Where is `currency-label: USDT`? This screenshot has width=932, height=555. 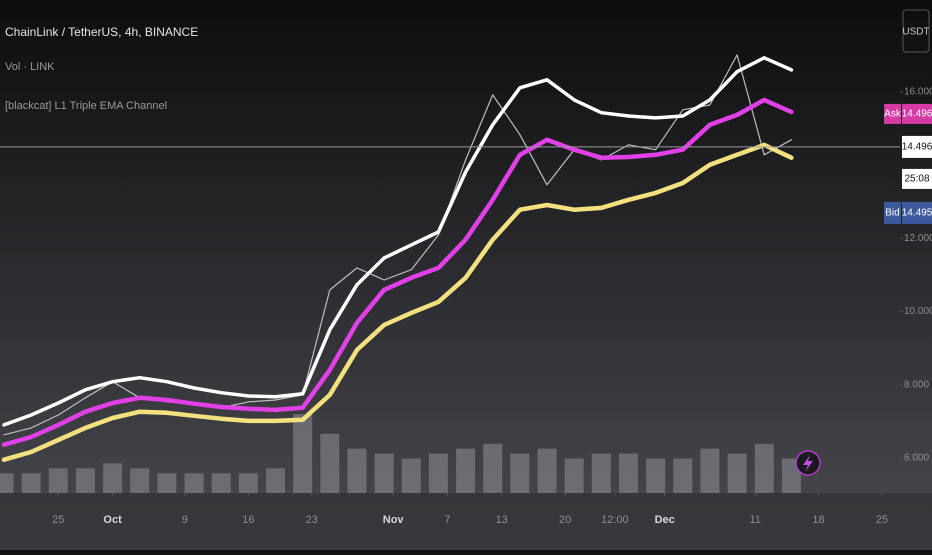 currency-label: USDT is located at coordinates (915, 32).